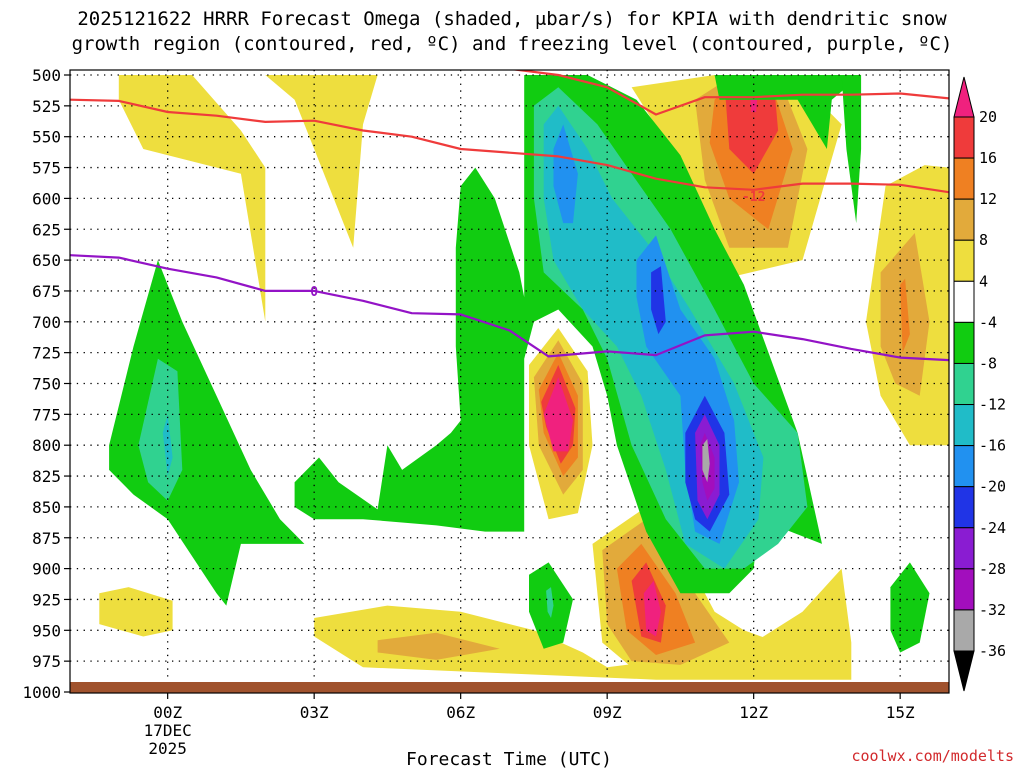 The image size is (1024, 768). I want to click on y-tick-label-14: 850, so click(46, 507).